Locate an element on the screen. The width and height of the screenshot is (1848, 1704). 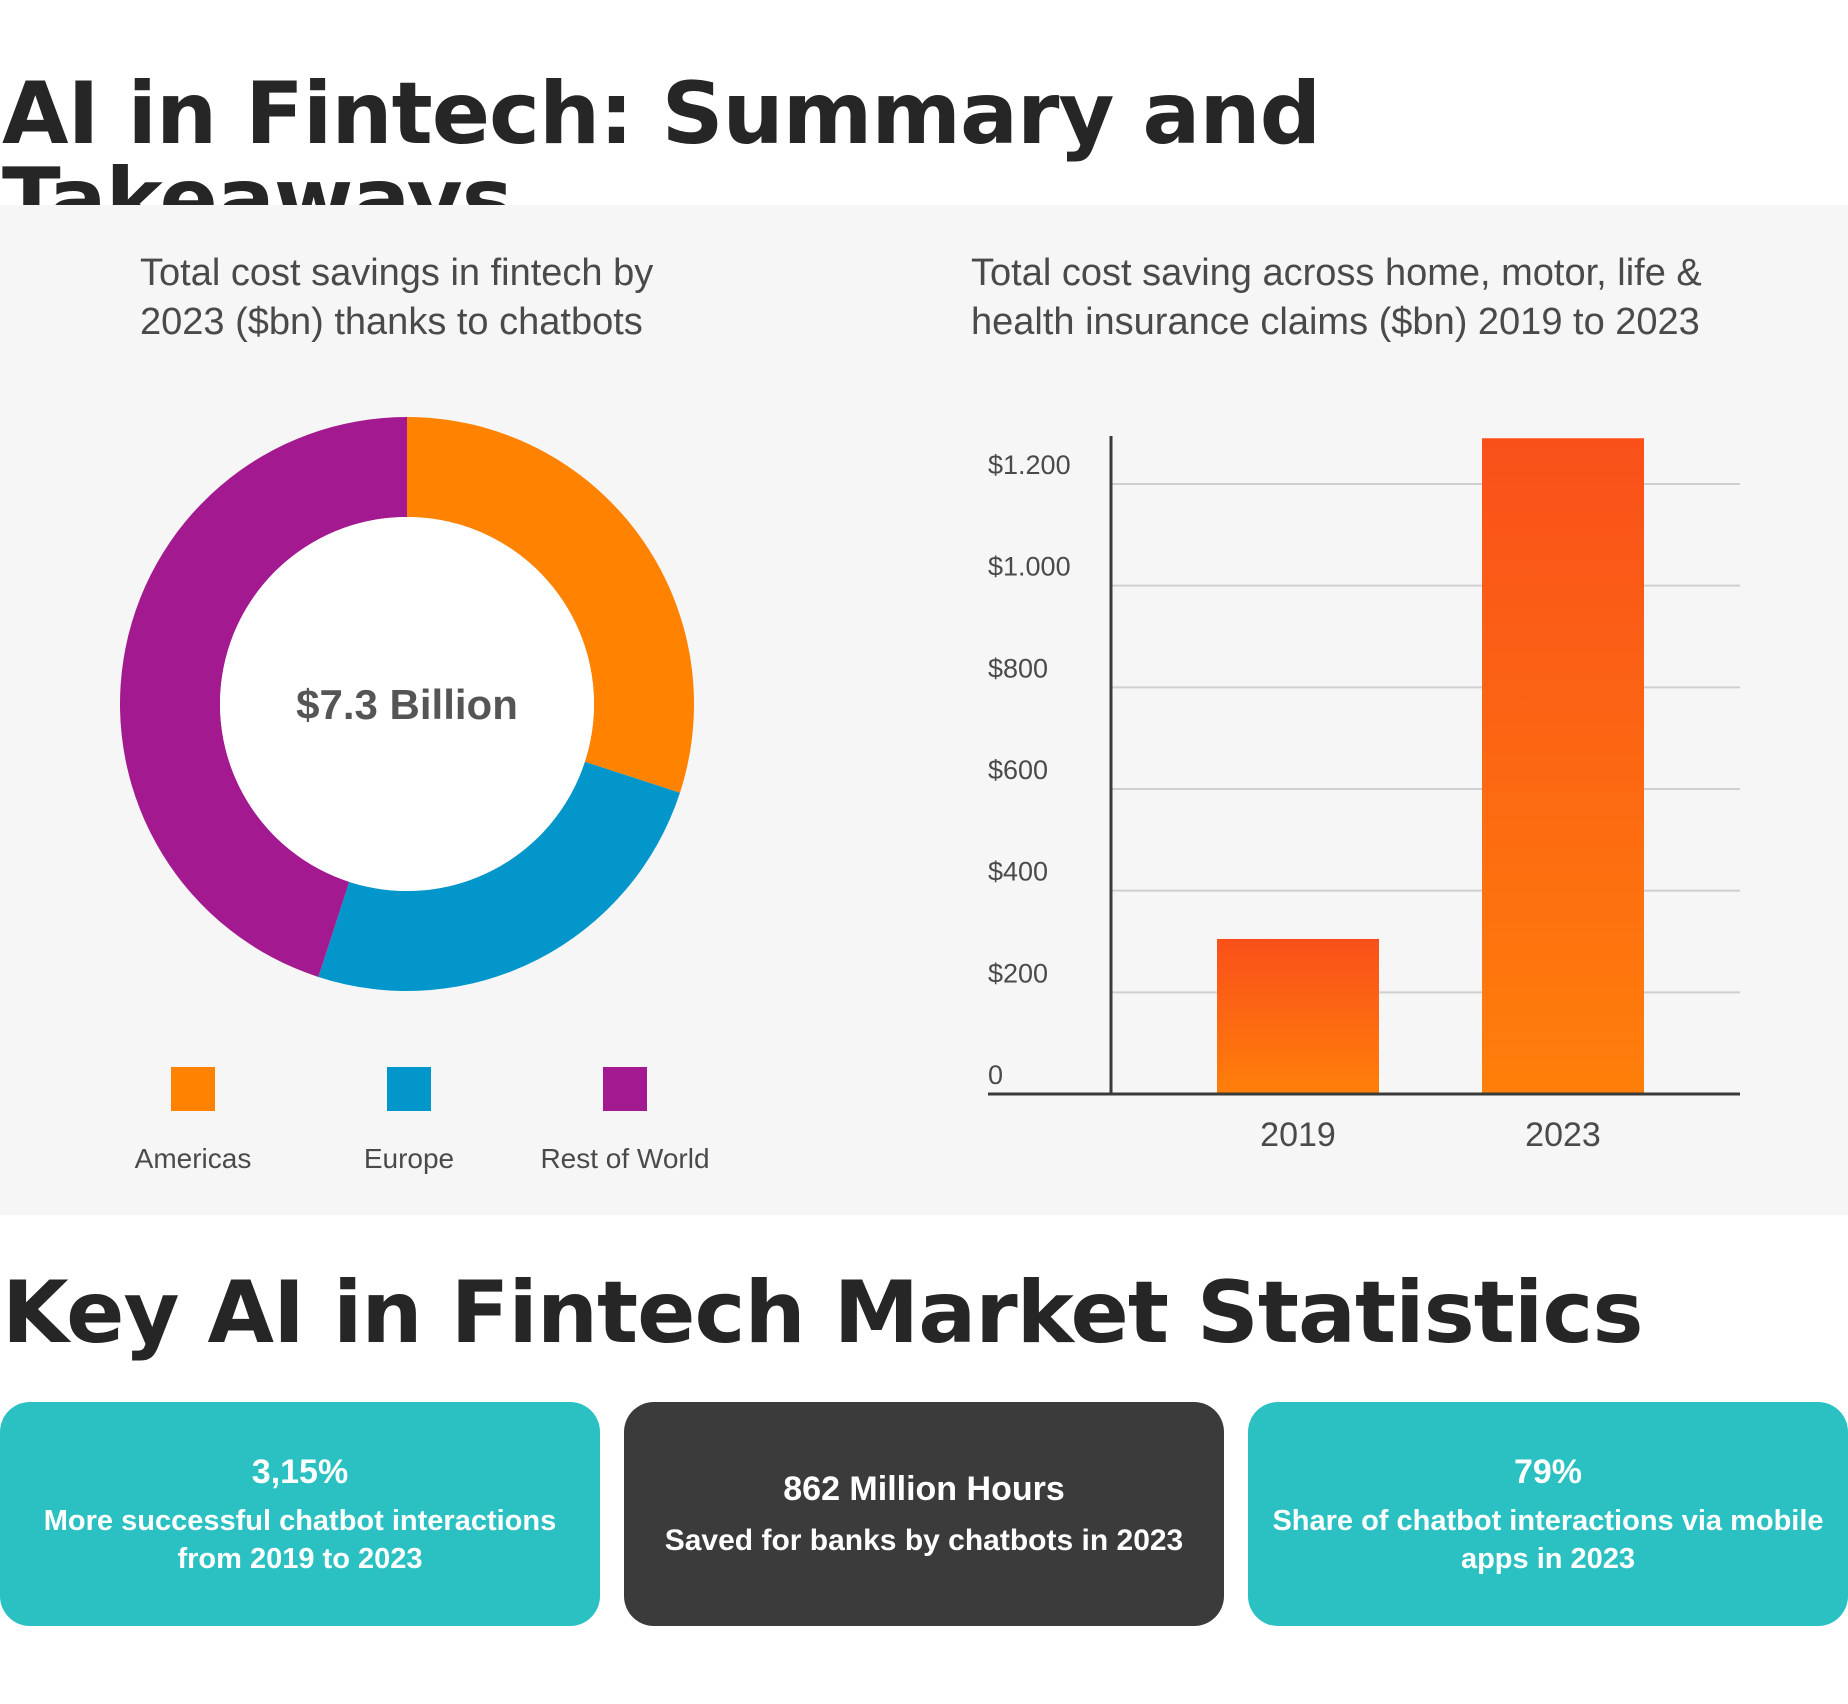
y-tick-label: $200 is located at coordinates (1018, 973).